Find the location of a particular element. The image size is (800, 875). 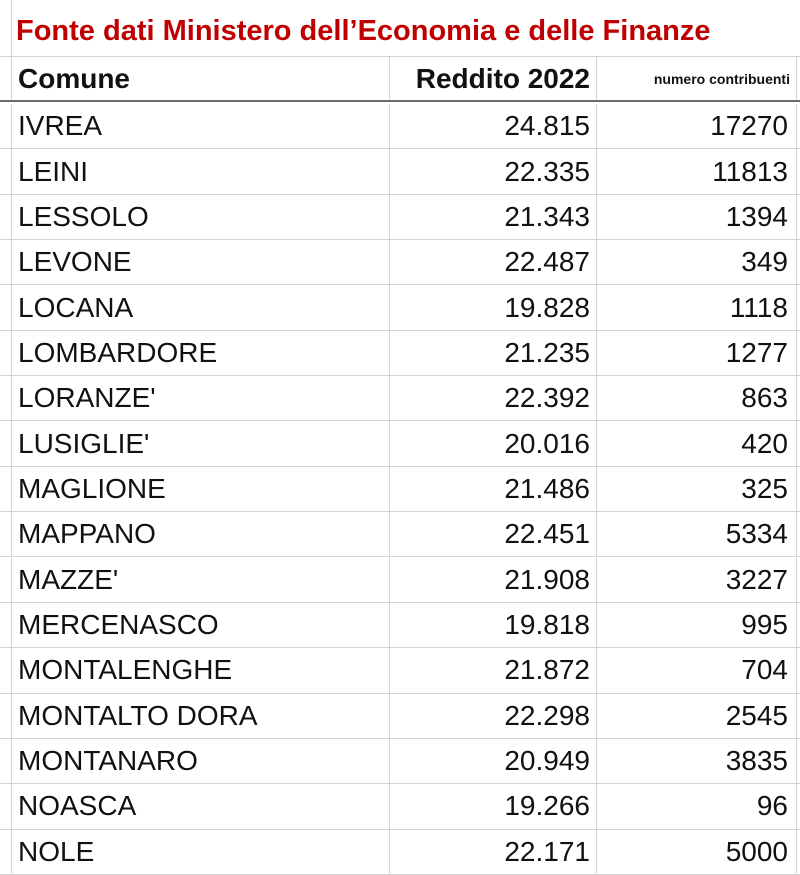

table-row: MAZZE' 21.908 3227 is located at coordinates (400, 580).